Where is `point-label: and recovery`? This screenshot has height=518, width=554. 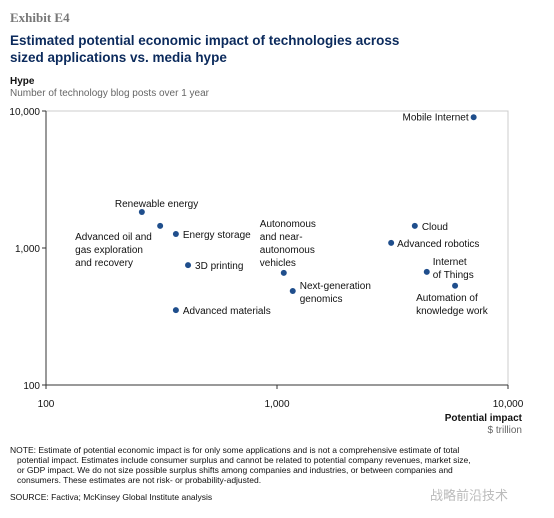 point-label: and recovery is located at coordinates (104, 263).